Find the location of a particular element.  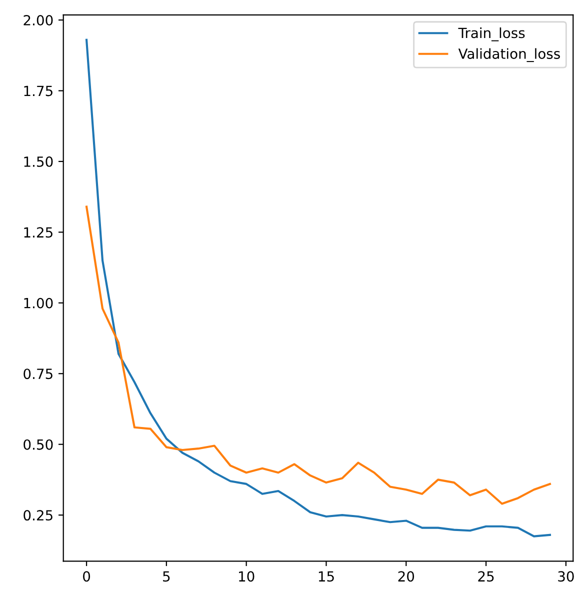

y-tick-label: 1.50 is located at coordinates (38, 161).